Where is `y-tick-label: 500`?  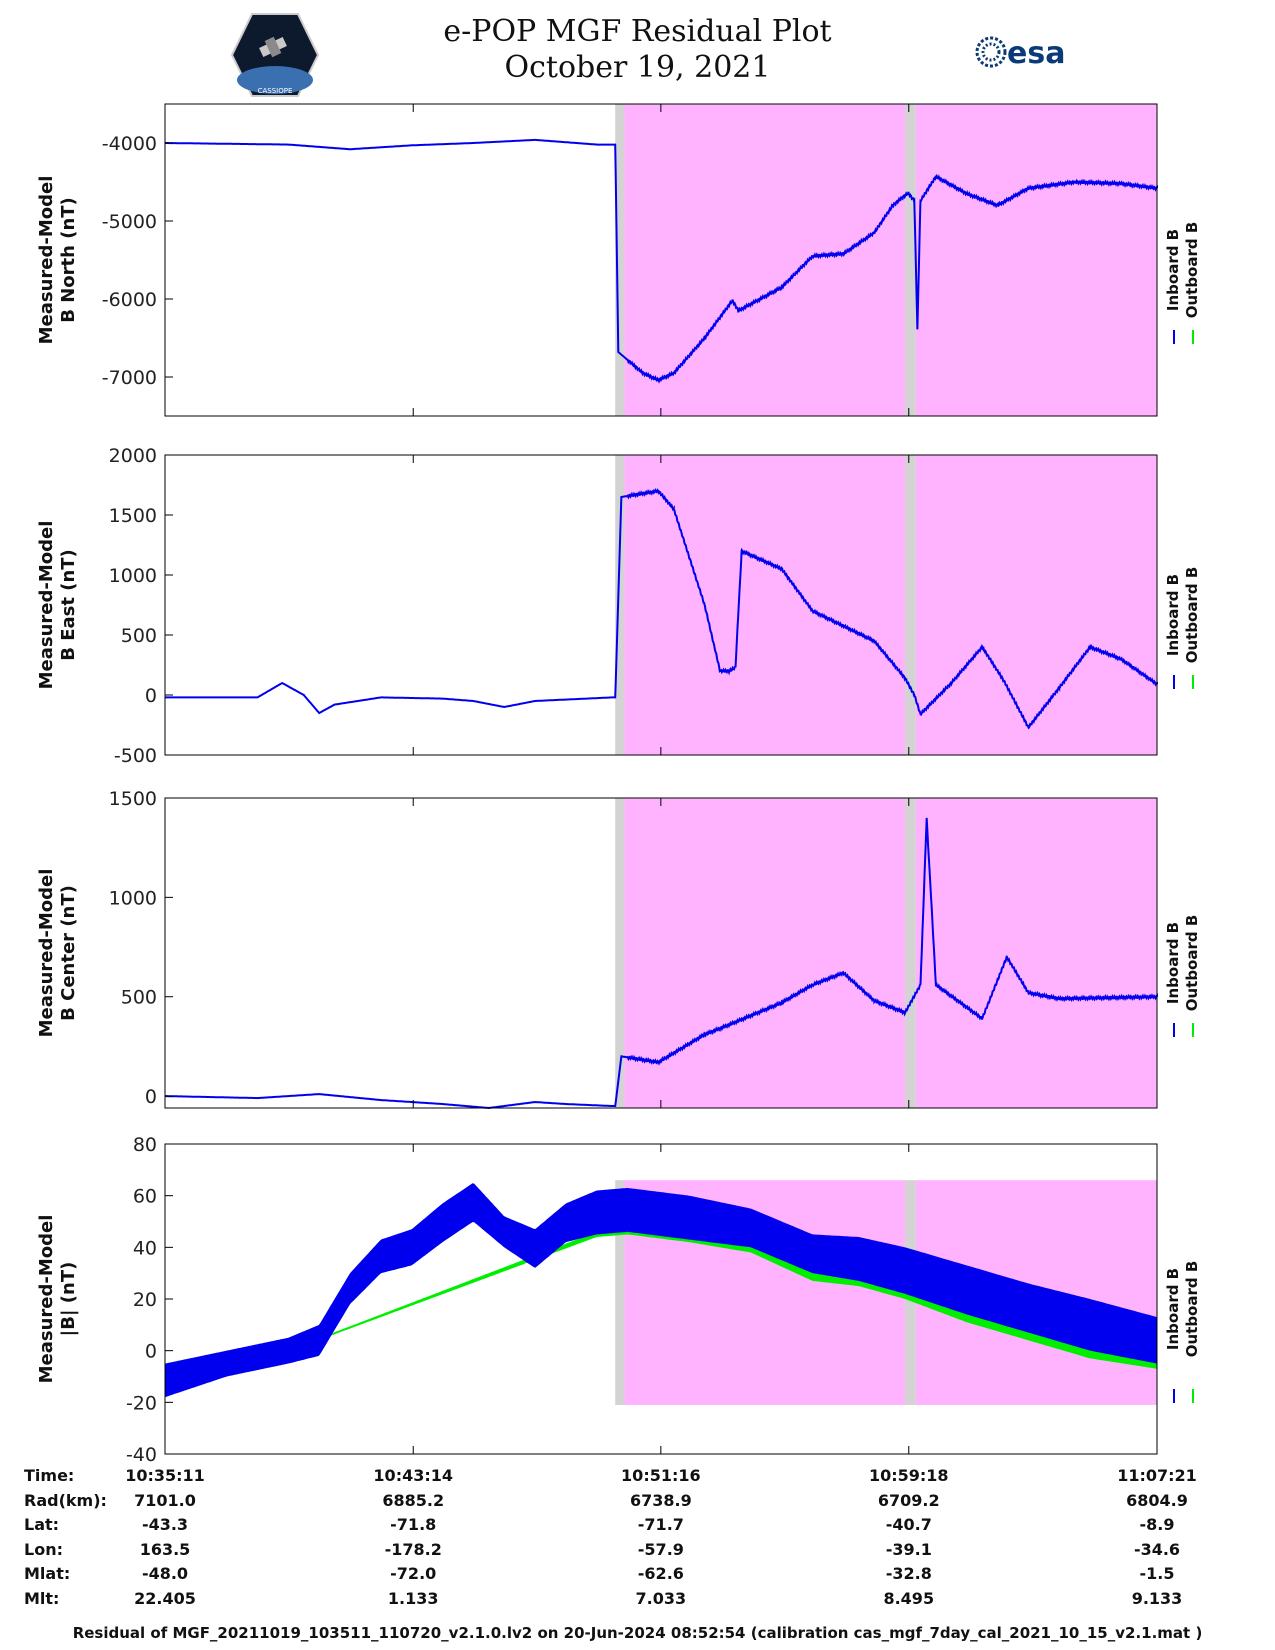 y-tick-label: 500 is located at coordinates (139, 636).